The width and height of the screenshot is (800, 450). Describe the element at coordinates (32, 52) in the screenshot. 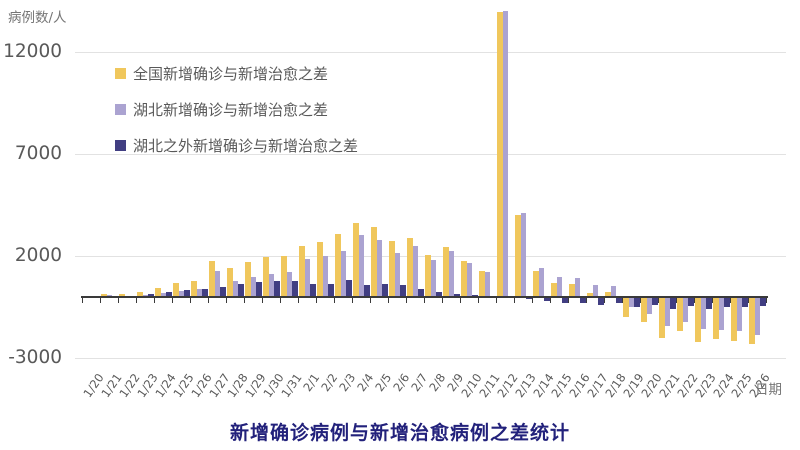

I see `y-tick-label: 12000` at that location.